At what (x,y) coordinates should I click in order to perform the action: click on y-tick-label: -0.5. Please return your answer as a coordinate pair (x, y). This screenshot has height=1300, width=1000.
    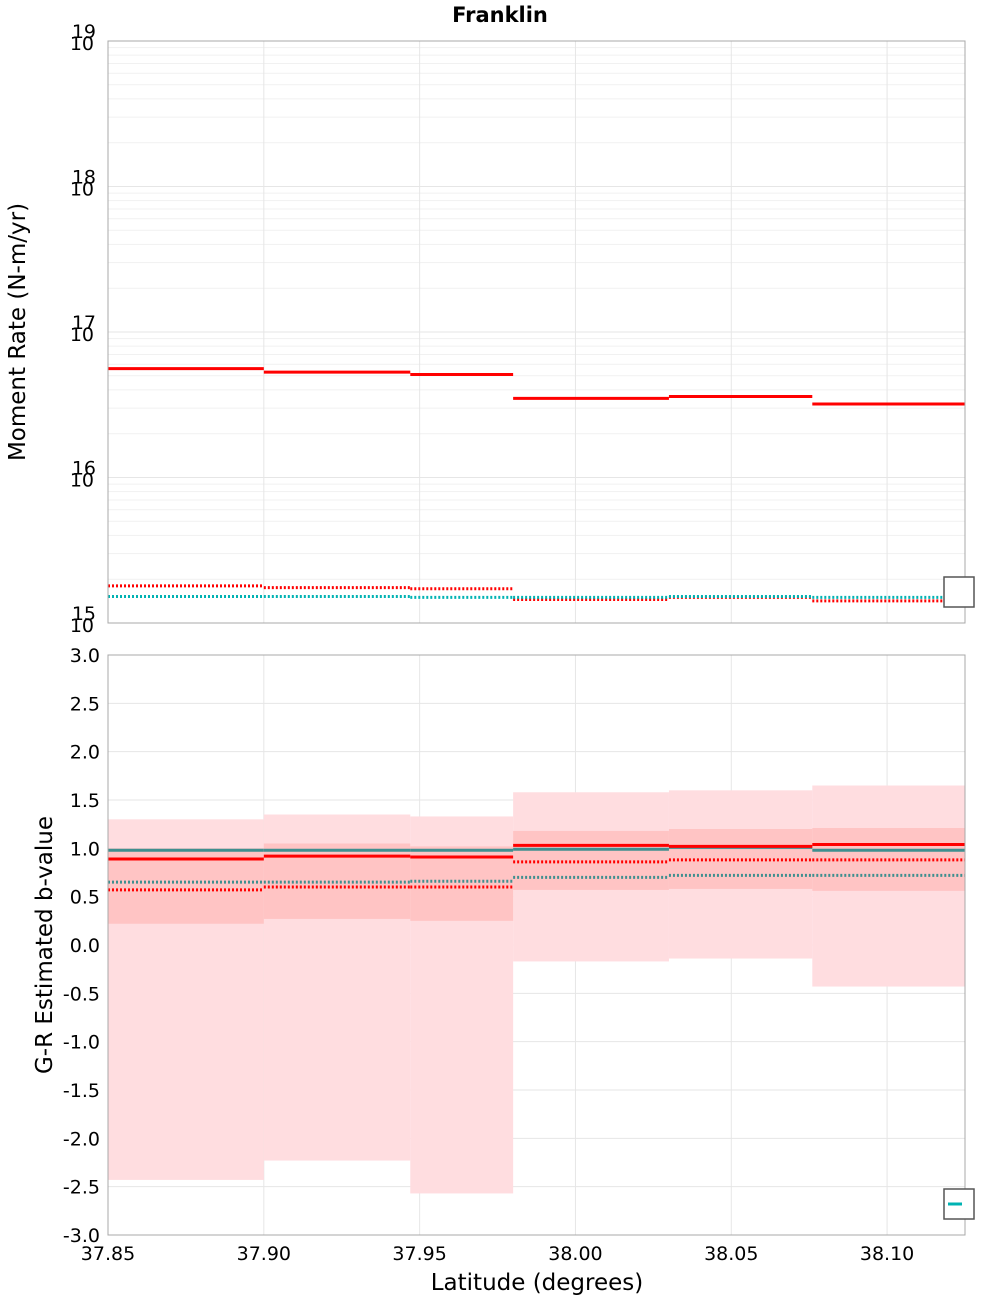
    Looking at the image, I should click on (81, 994).